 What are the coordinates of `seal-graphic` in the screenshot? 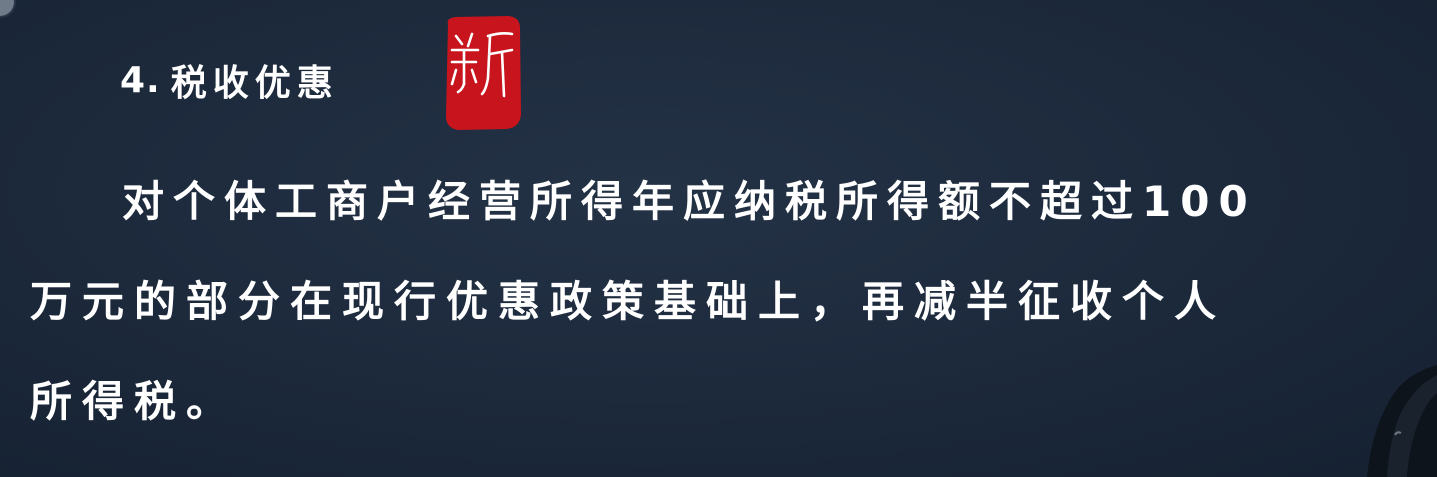 It's located at (483, 73).